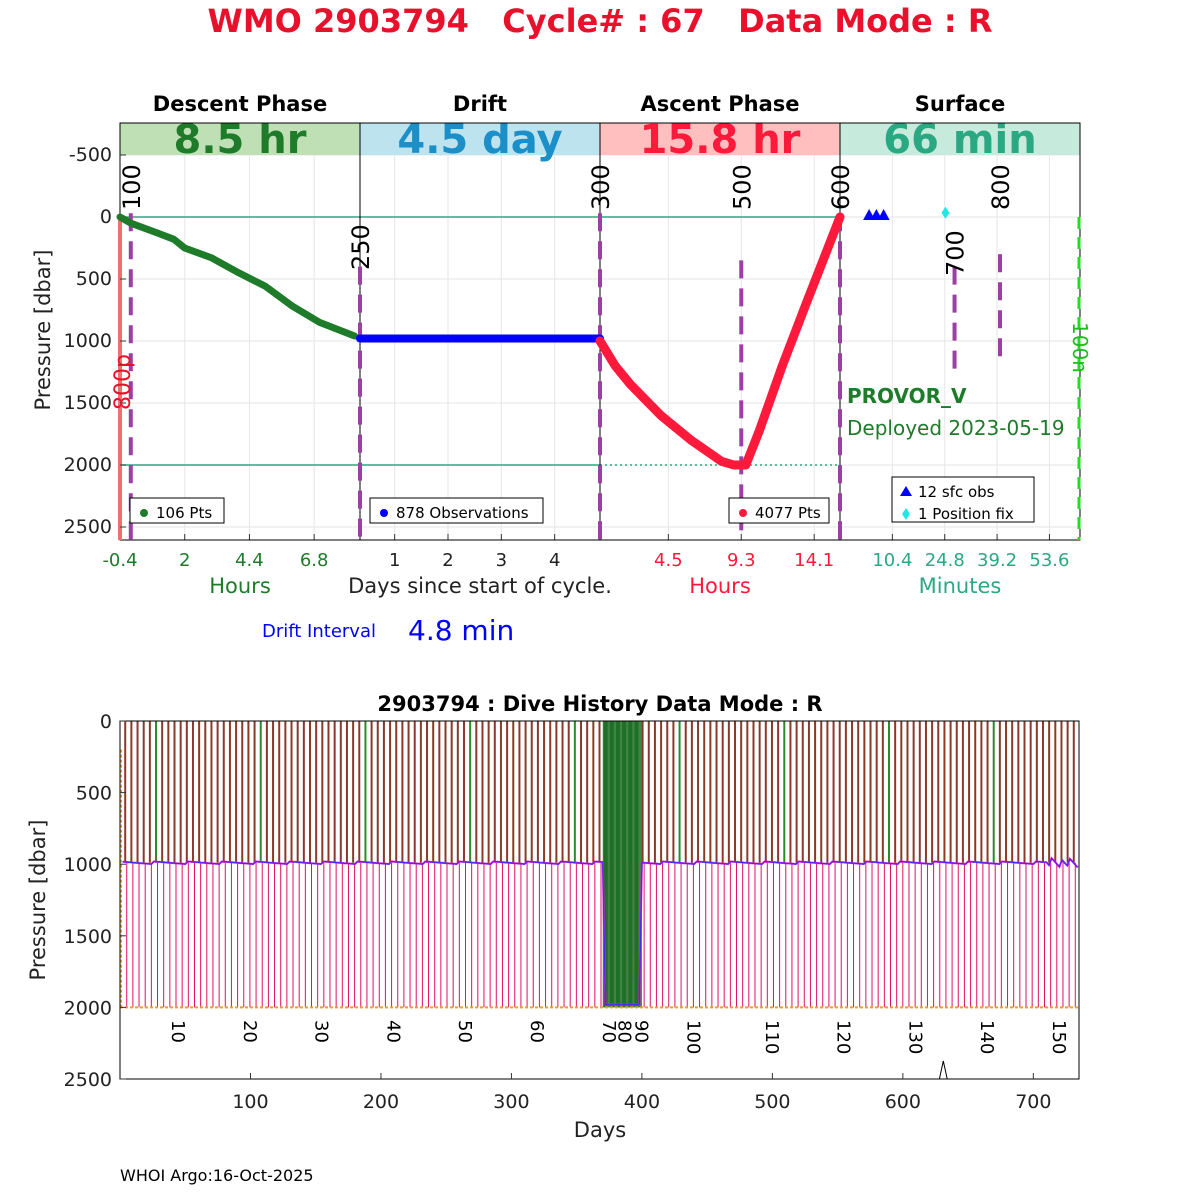 This screenshot has width=1200, height=1200. Describe the element at coordinates (1033, 1102) in the screenshot. I see `x-tick-label: 700` at that location.